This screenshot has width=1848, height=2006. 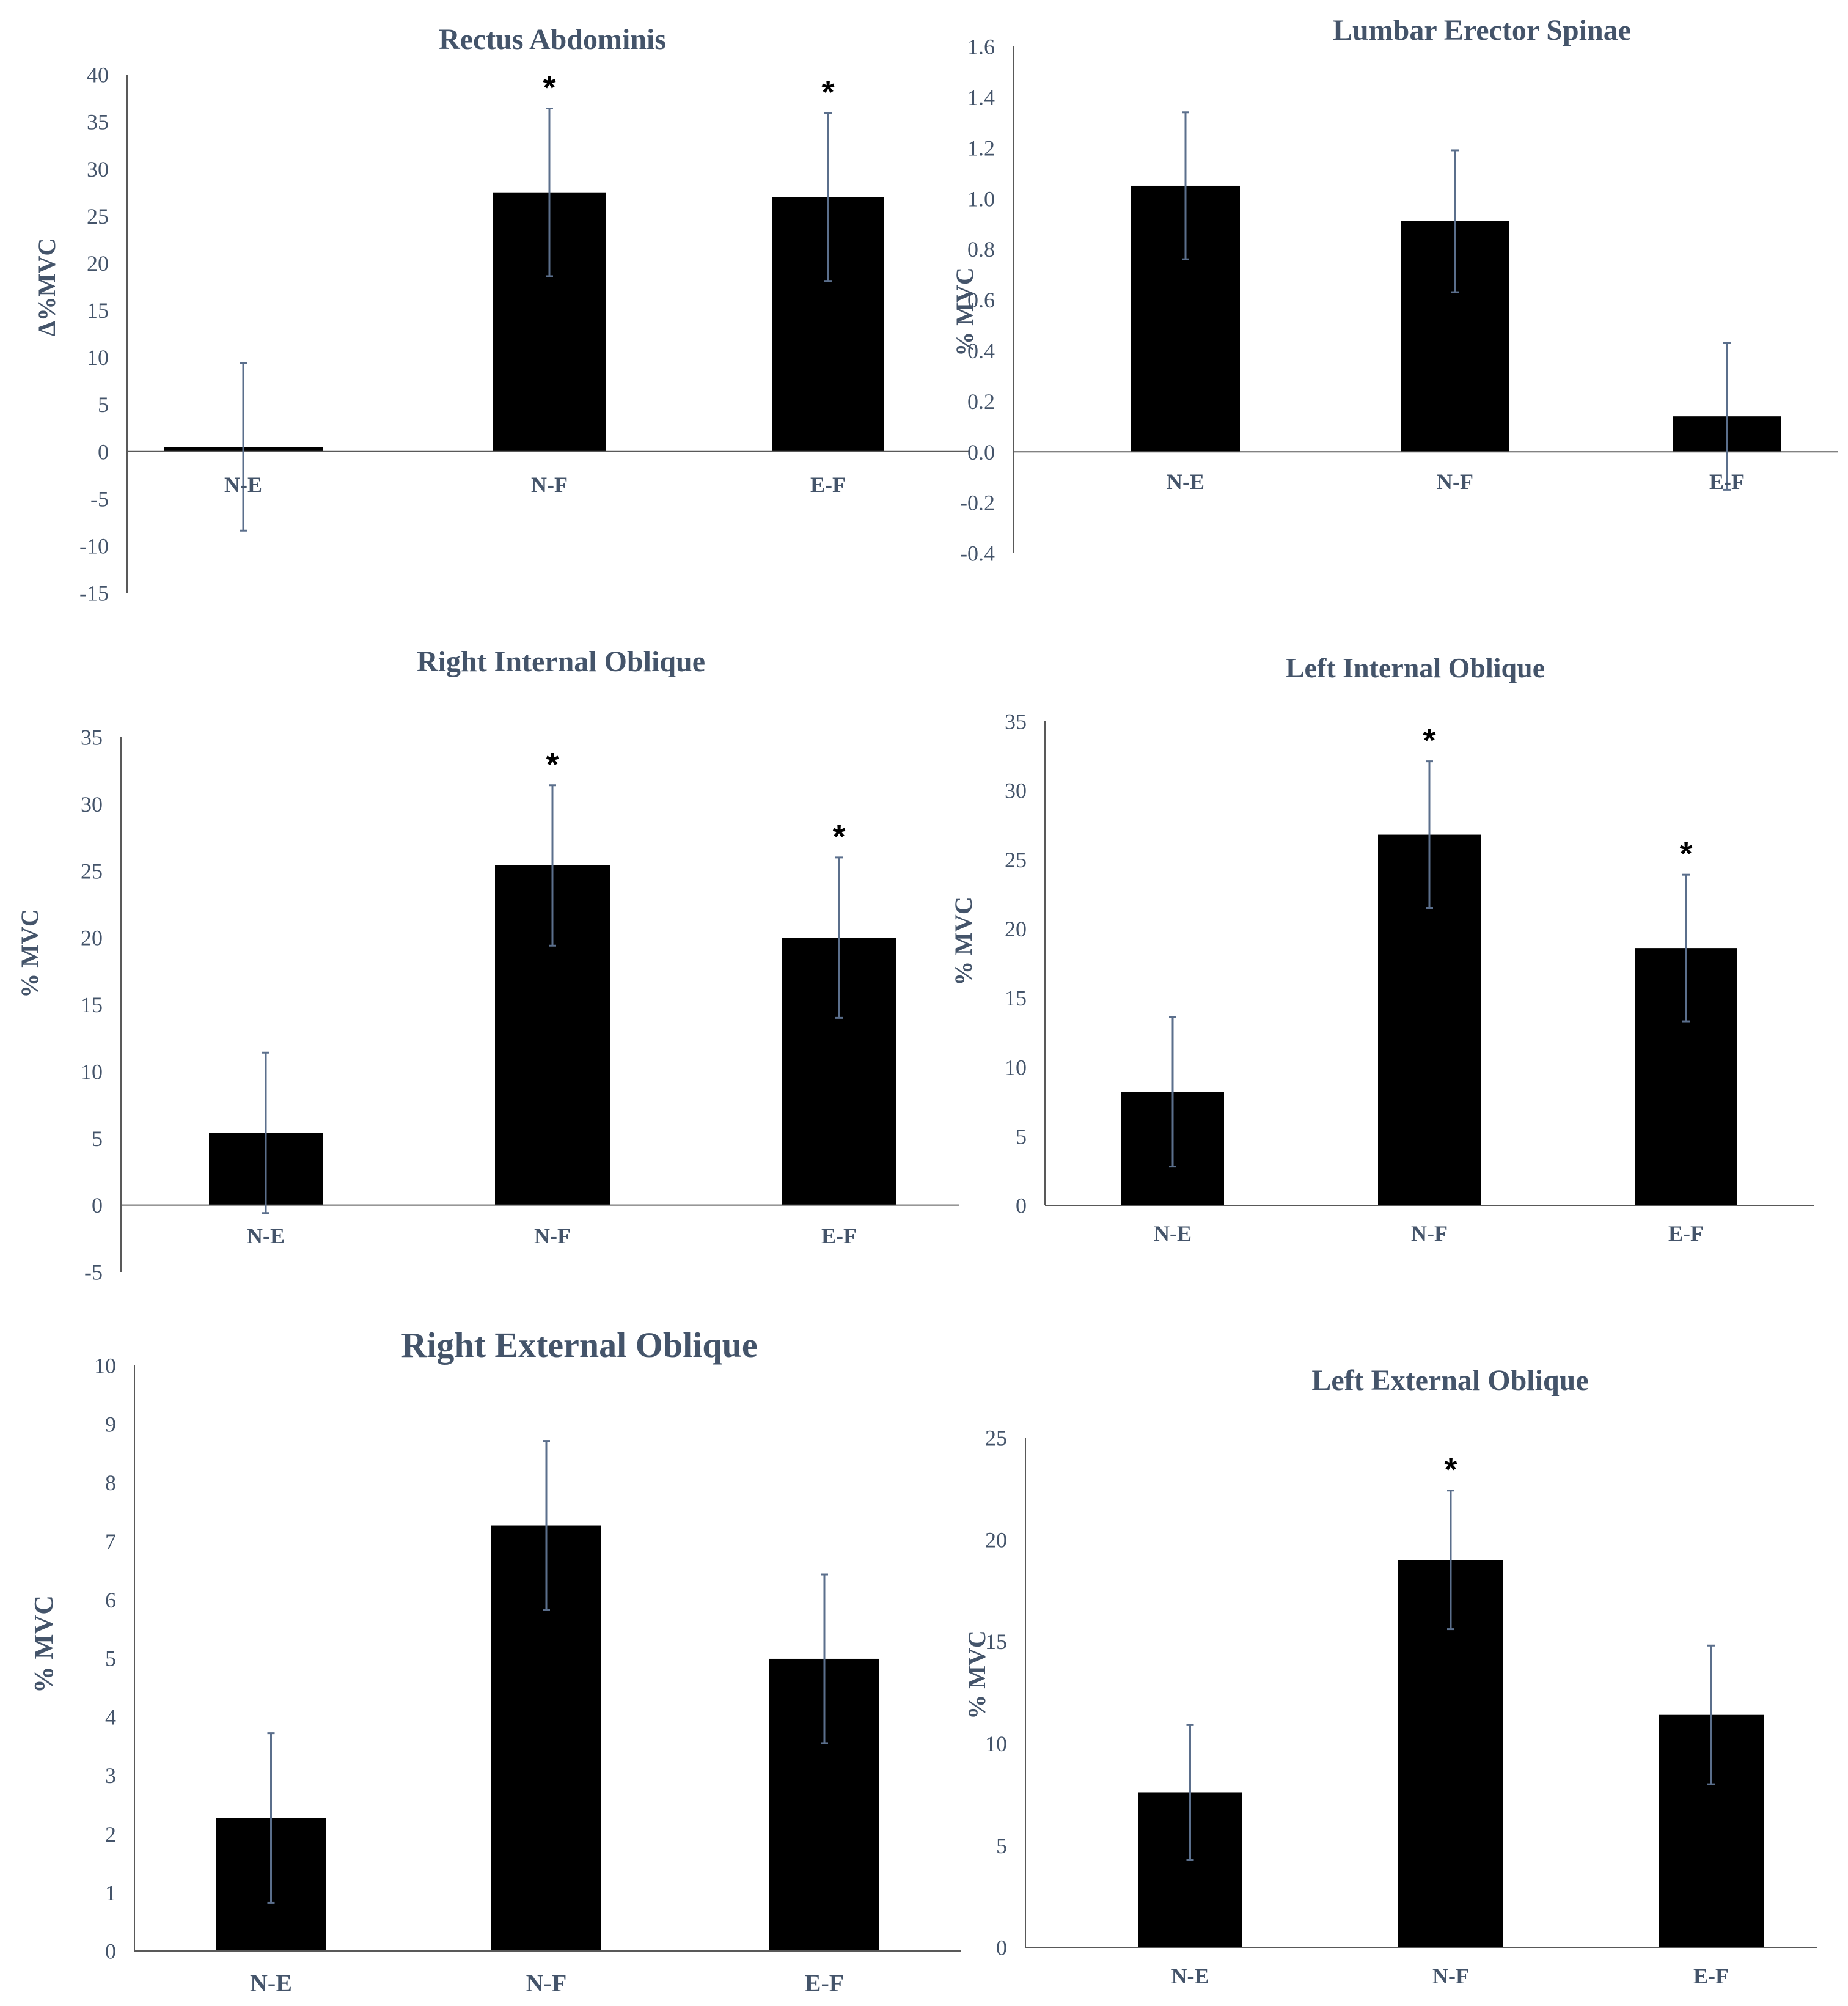 What do you see at coordinates (981, 452) in the screenshot?
I see `y-tick-label: 0.0` at bounding box center [981, 452].